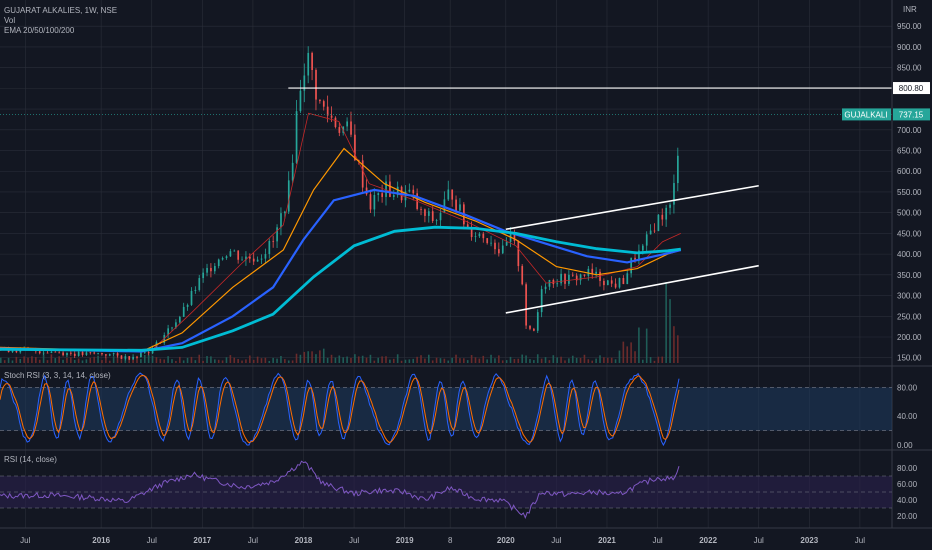  I want to click on x-tick-label: 2021, so click(607, 540).